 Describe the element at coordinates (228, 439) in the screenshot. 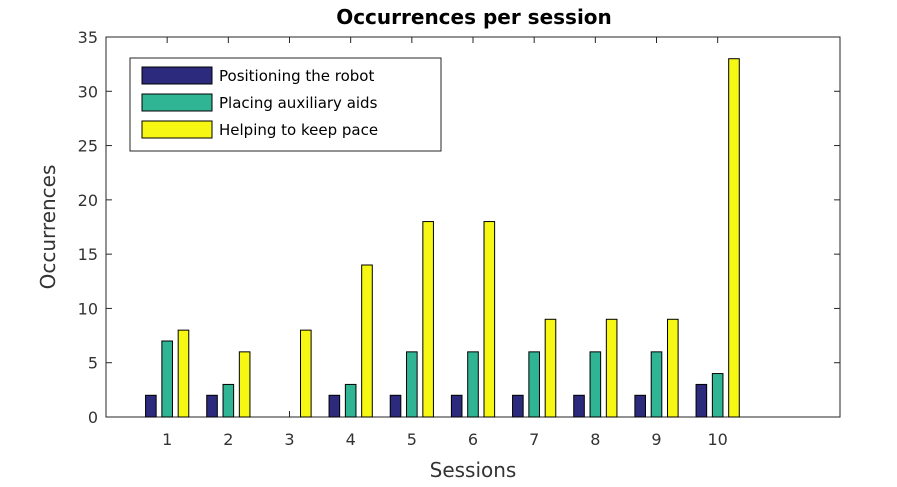

I see `x-tick-label: 2` at that location.